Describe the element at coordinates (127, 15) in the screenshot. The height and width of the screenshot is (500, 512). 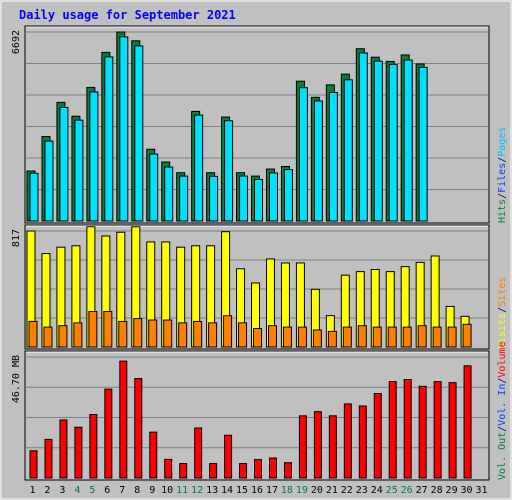
I see `chart-title: Daily usage for September 2021` at that location.